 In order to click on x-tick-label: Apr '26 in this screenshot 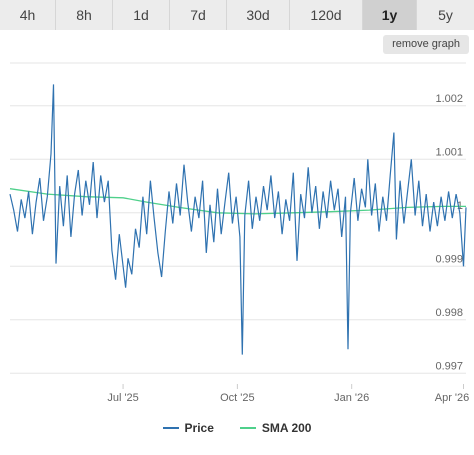, I will do `click(452, 398)`.